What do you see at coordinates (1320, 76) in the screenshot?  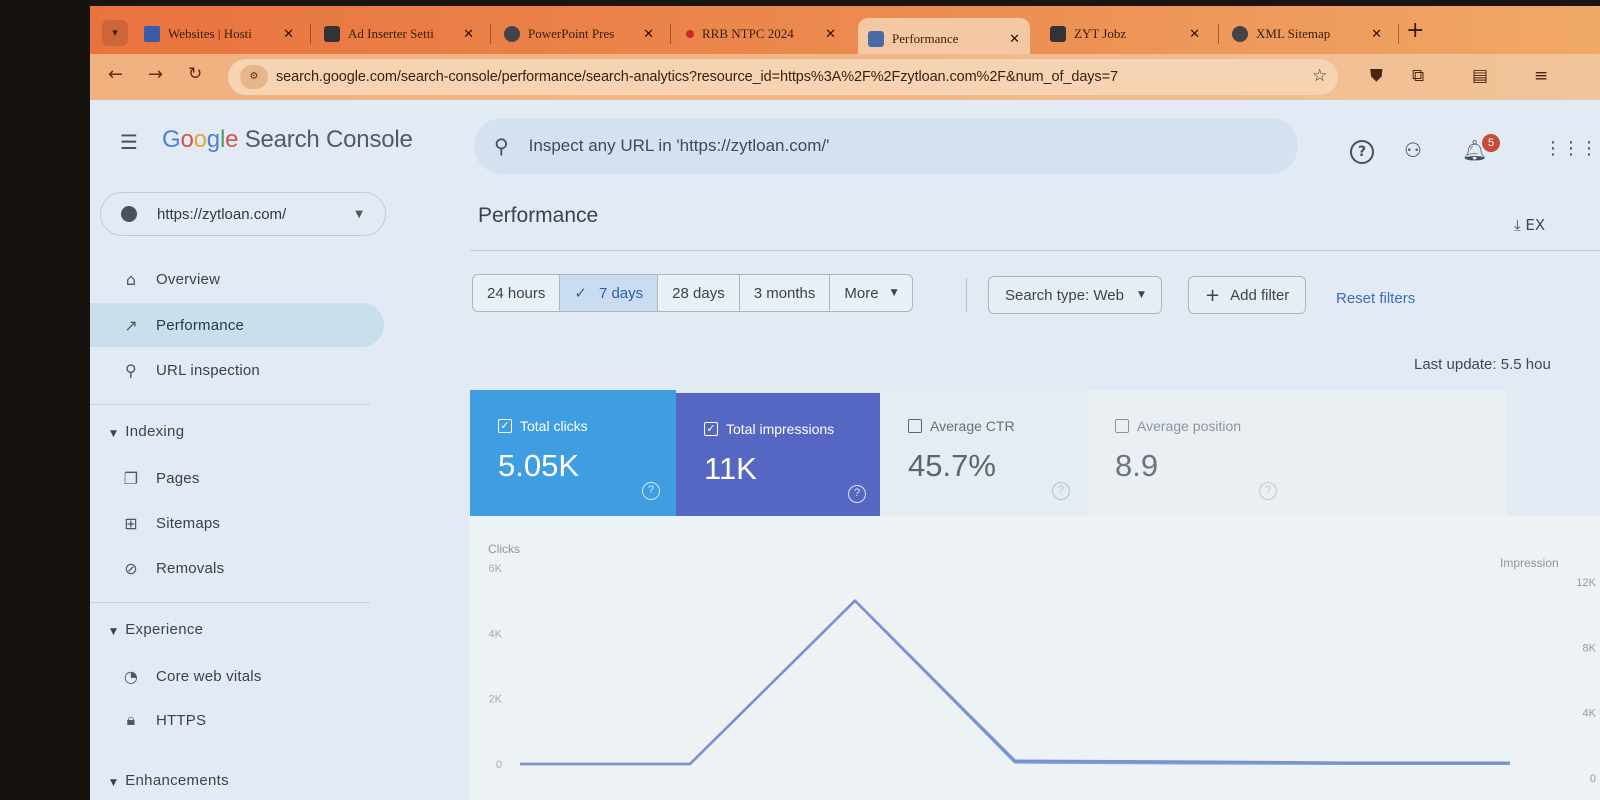 I see `bookmark-star-icon: ☆` at bounding box center [1320, 76].